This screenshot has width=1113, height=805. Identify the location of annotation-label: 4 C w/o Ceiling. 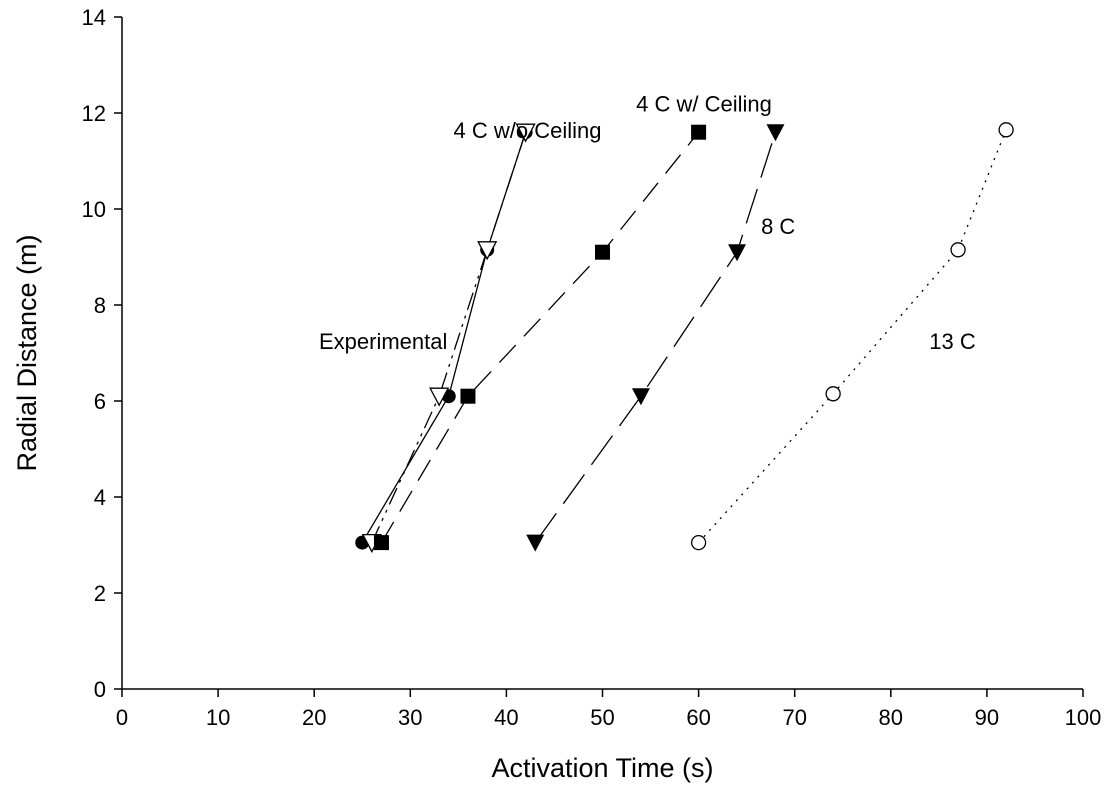
(528, 130).